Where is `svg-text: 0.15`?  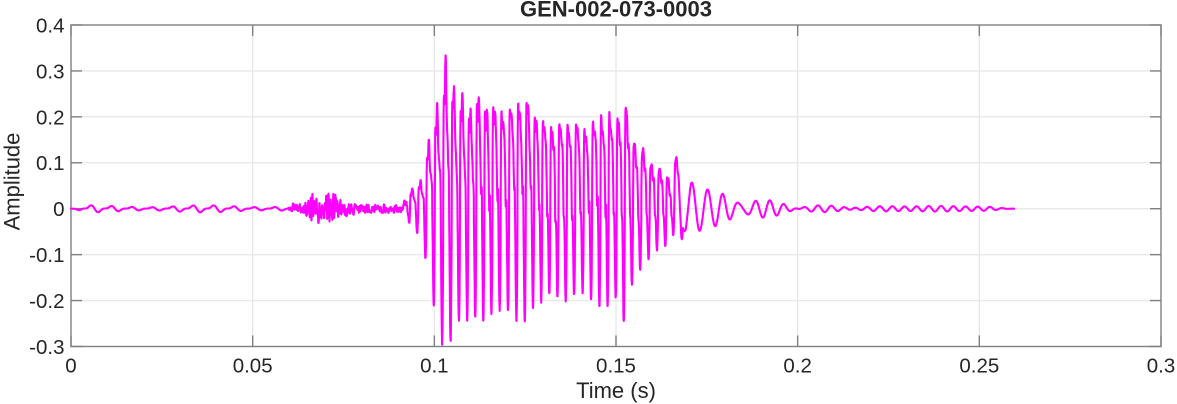 svg-text: 0.15 is located at coordinates (616, 365).